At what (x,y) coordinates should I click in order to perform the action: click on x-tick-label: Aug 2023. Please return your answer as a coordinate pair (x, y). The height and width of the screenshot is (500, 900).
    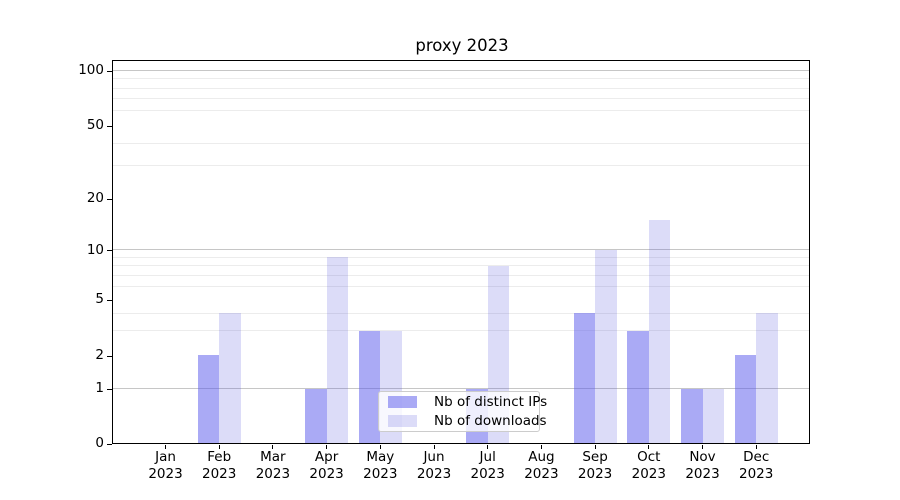
    Looking at the image, I should click on (541, 465).